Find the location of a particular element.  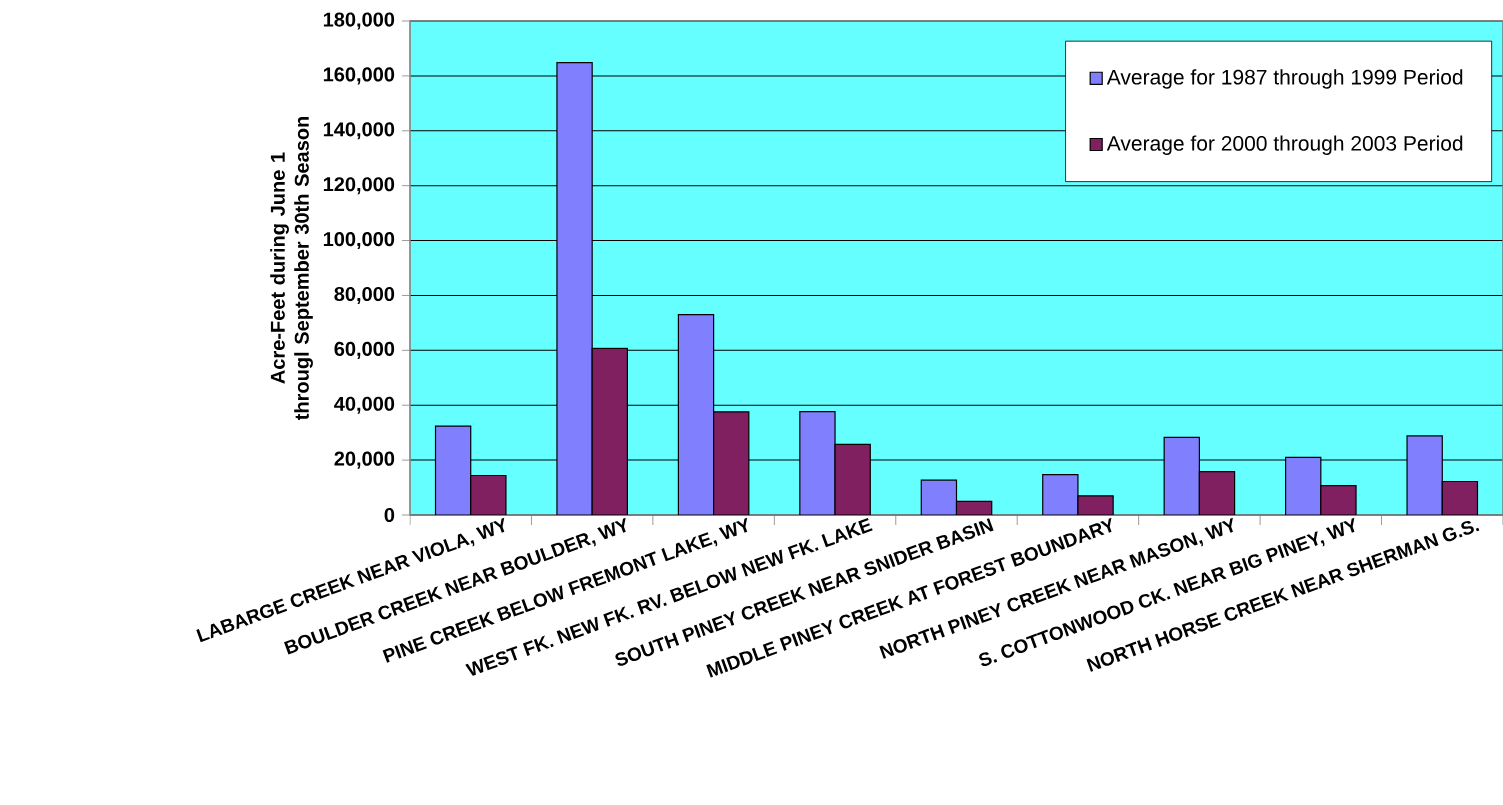

y-tick-label: 80,000 is located at coordinates (364, 295).